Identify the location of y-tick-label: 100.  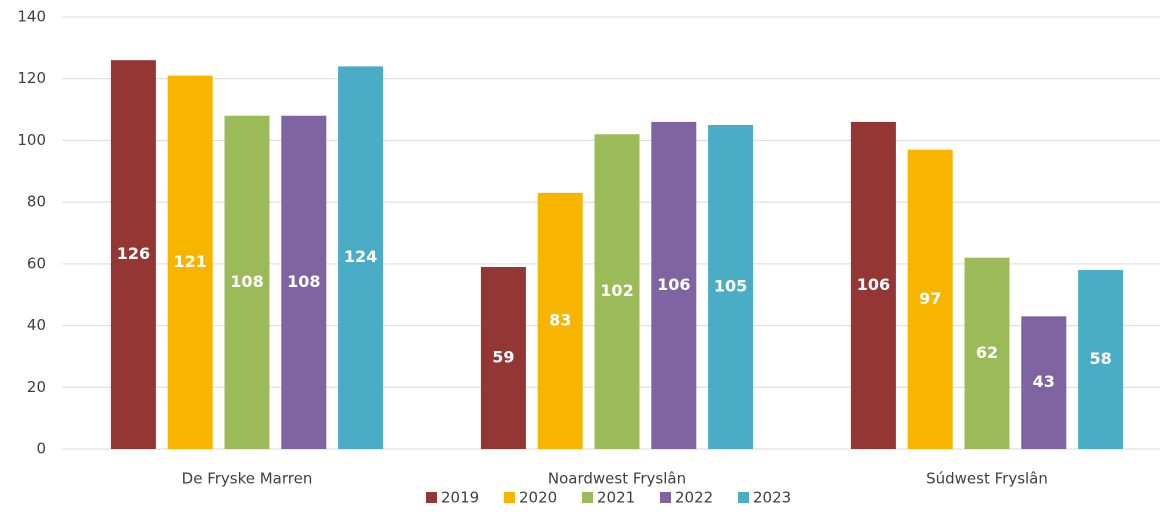
(31, 140).